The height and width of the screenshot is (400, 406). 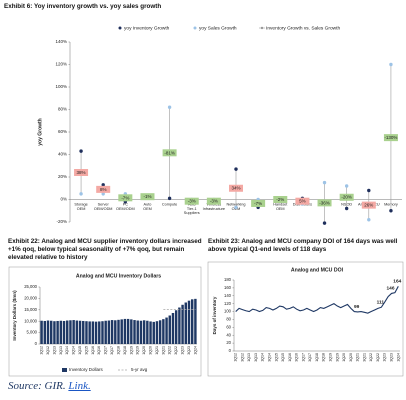 What do you see at coordinates (79, 386) in the screenshot?
I see `source-link: Link.` at bounding box center [79, 386].